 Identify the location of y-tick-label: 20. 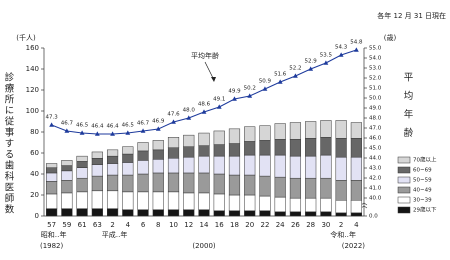
(34, 195).